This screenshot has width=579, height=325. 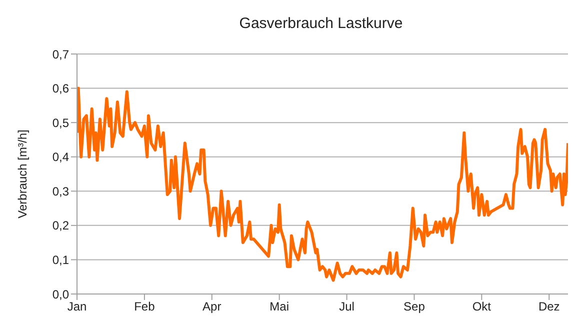 I want to click on x-tick-label: Dez, so click(x=549, y=307).